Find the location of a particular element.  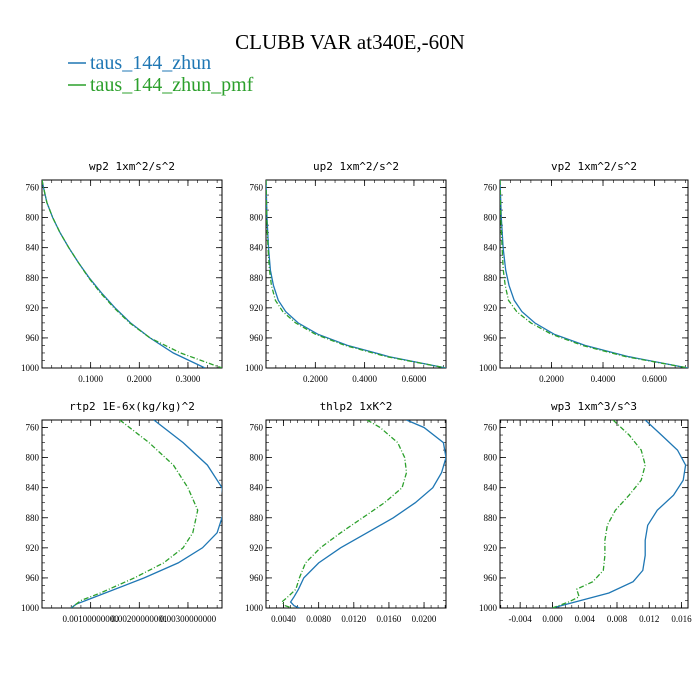

x-tick-label: -0.004 is located at coordinates (521, 619).